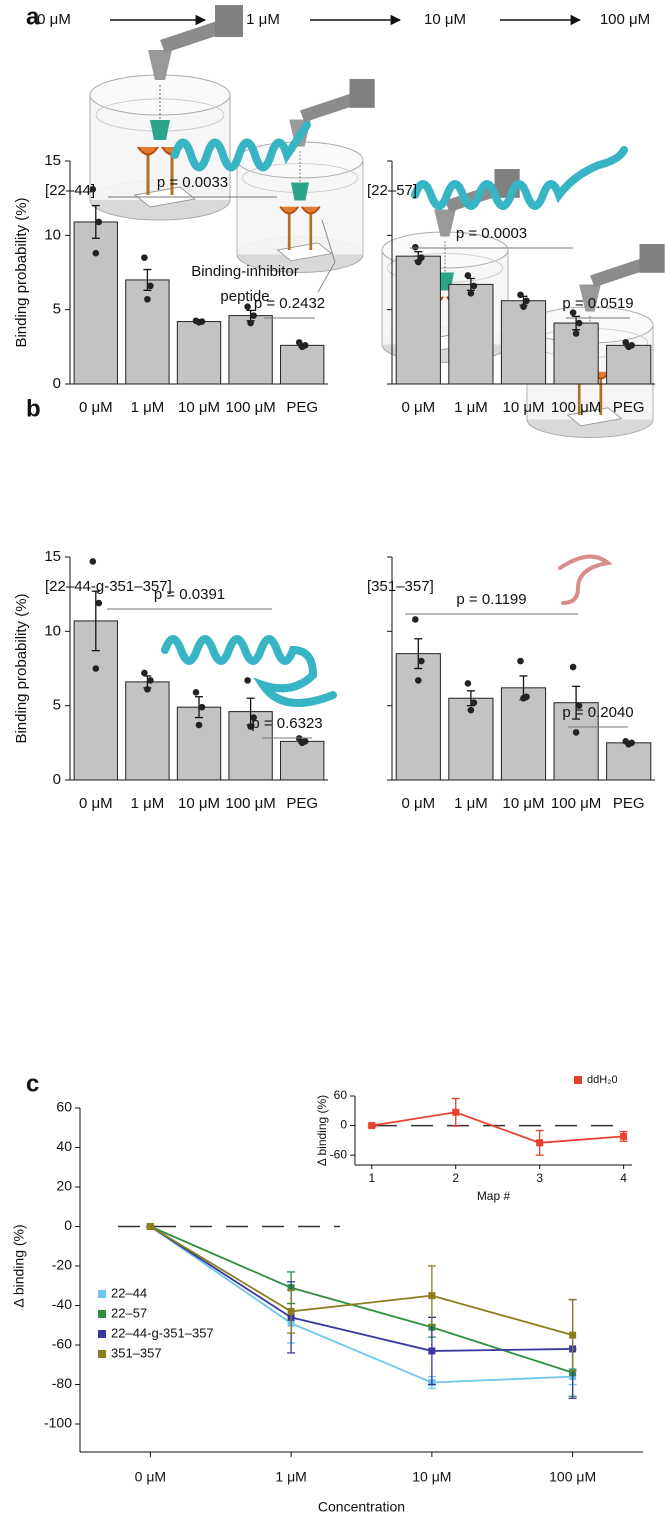  Describe the element at coordinates (58, 1423) in the screenshot. I see `y-tick-label: -100` at that location.